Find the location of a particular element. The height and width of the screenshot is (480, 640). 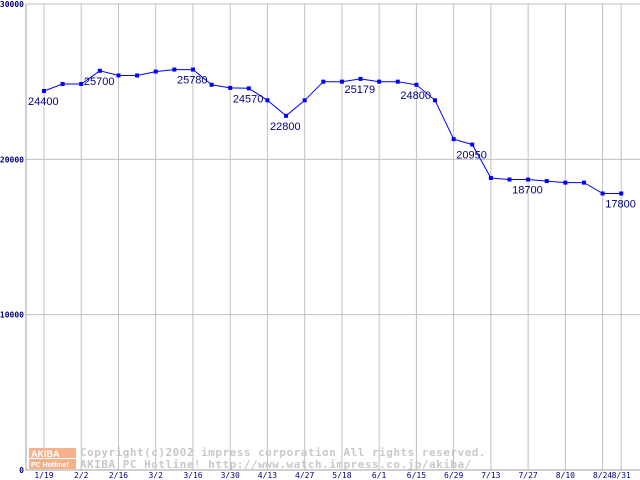

data-label: 20950 is located at coordinates (471, 156).